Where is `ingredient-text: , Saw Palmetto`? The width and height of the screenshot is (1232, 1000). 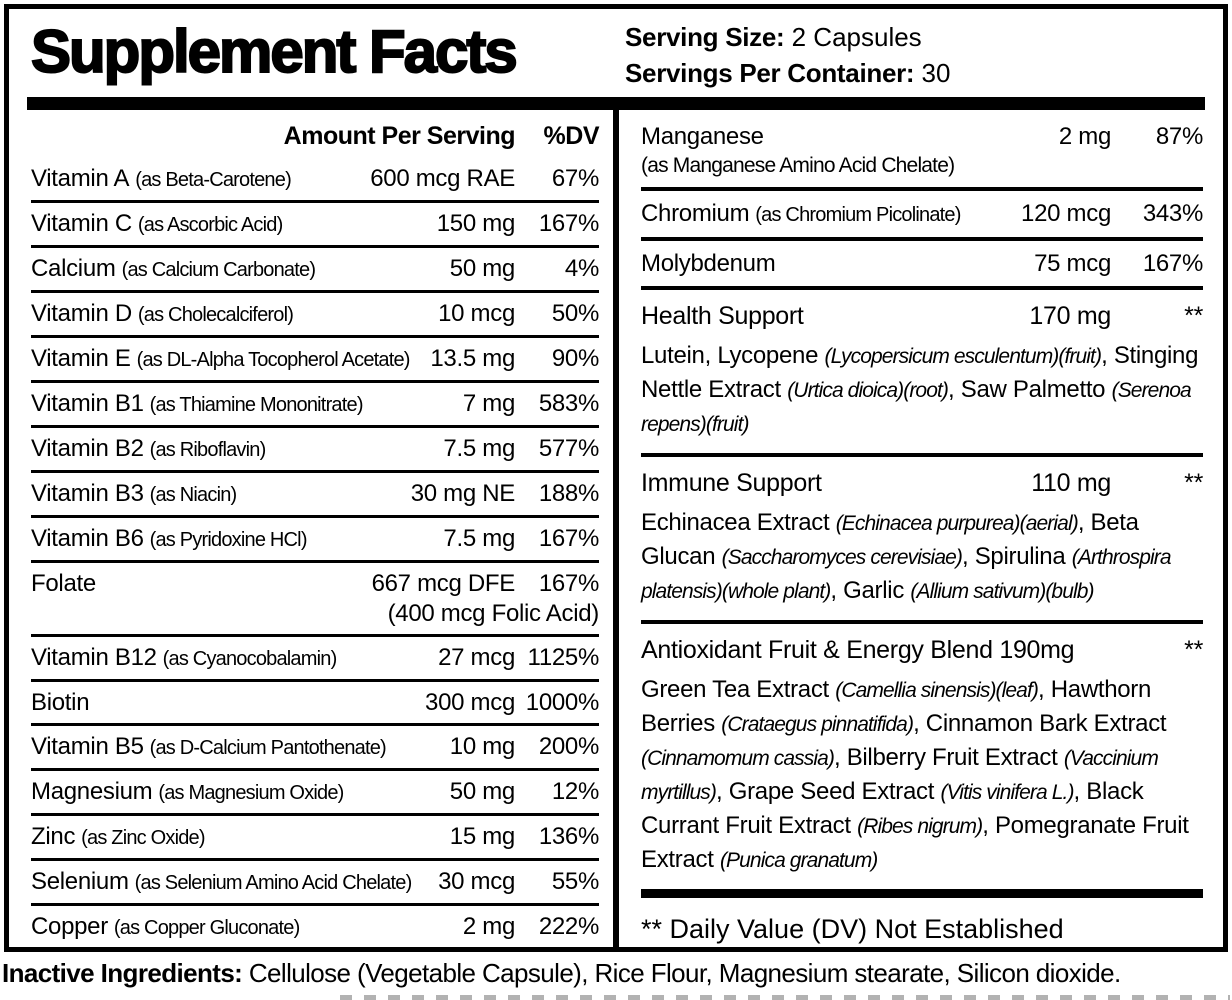 ingredient-text: , Saw Palmetto is located at coordinates (1030, 389).